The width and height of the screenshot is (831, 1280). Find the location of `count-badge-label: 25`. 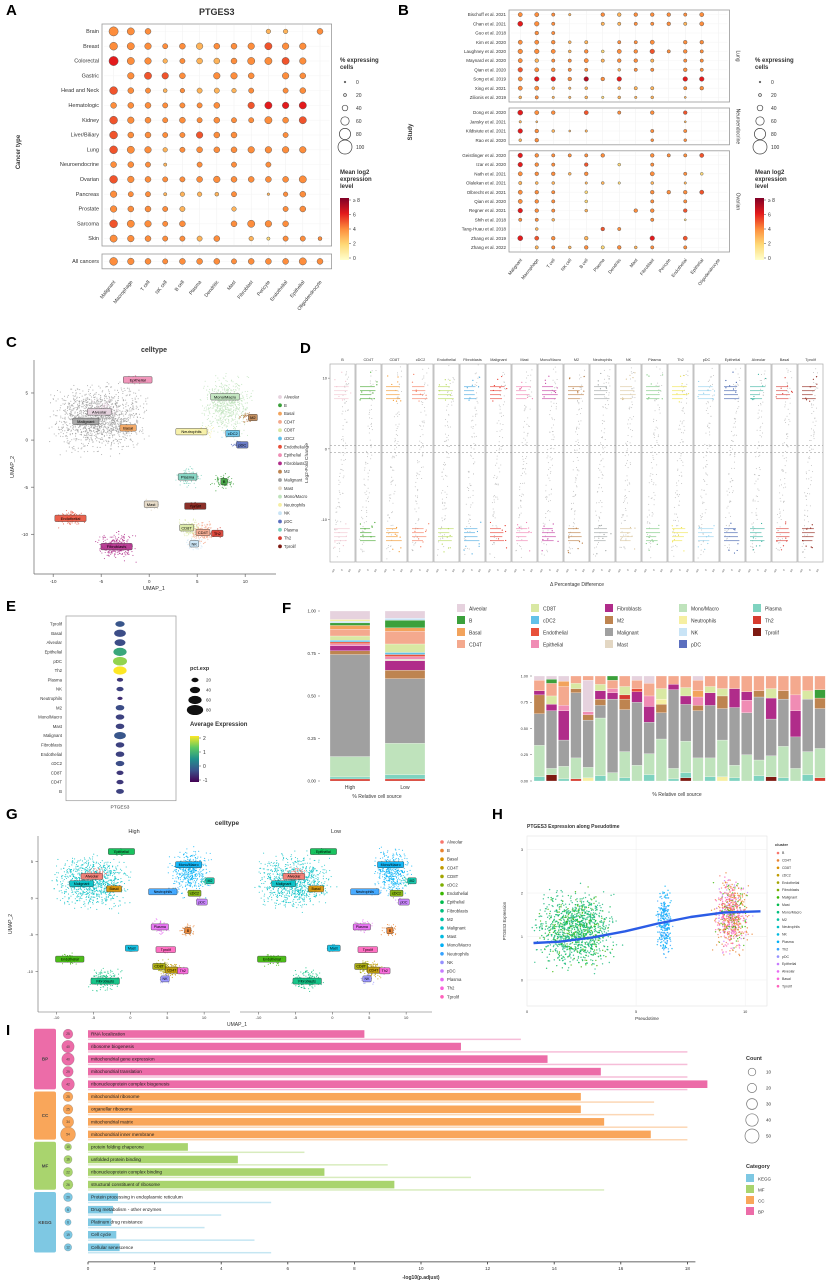

count-badge-label: 25 is located at coordinates (68, 1110).